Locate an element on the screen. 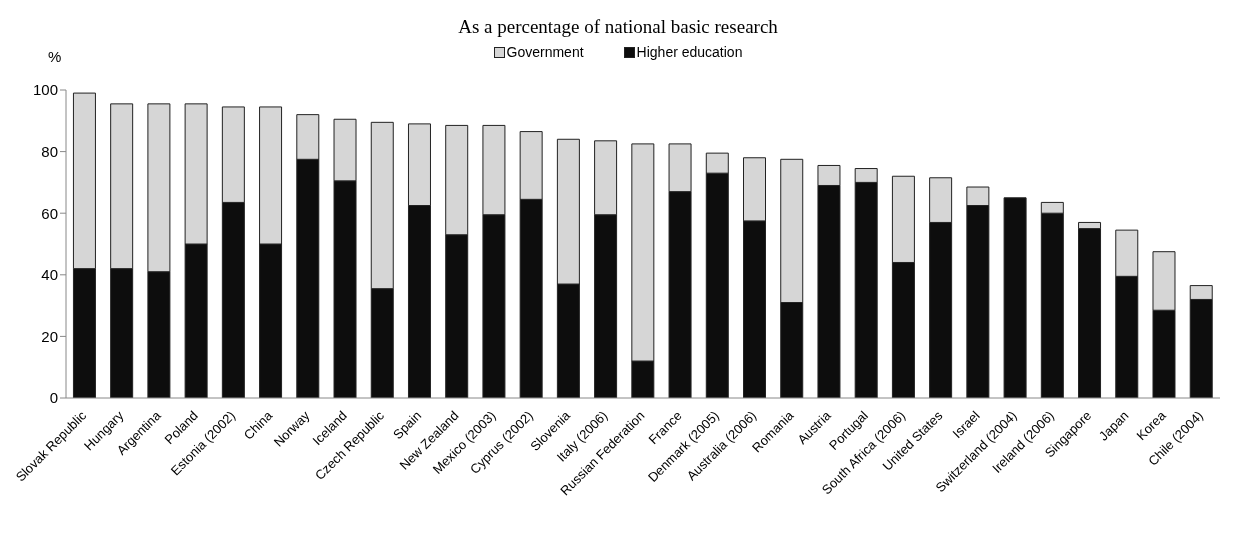  y-tick-label: 0 is located at coordinates (53, 398).